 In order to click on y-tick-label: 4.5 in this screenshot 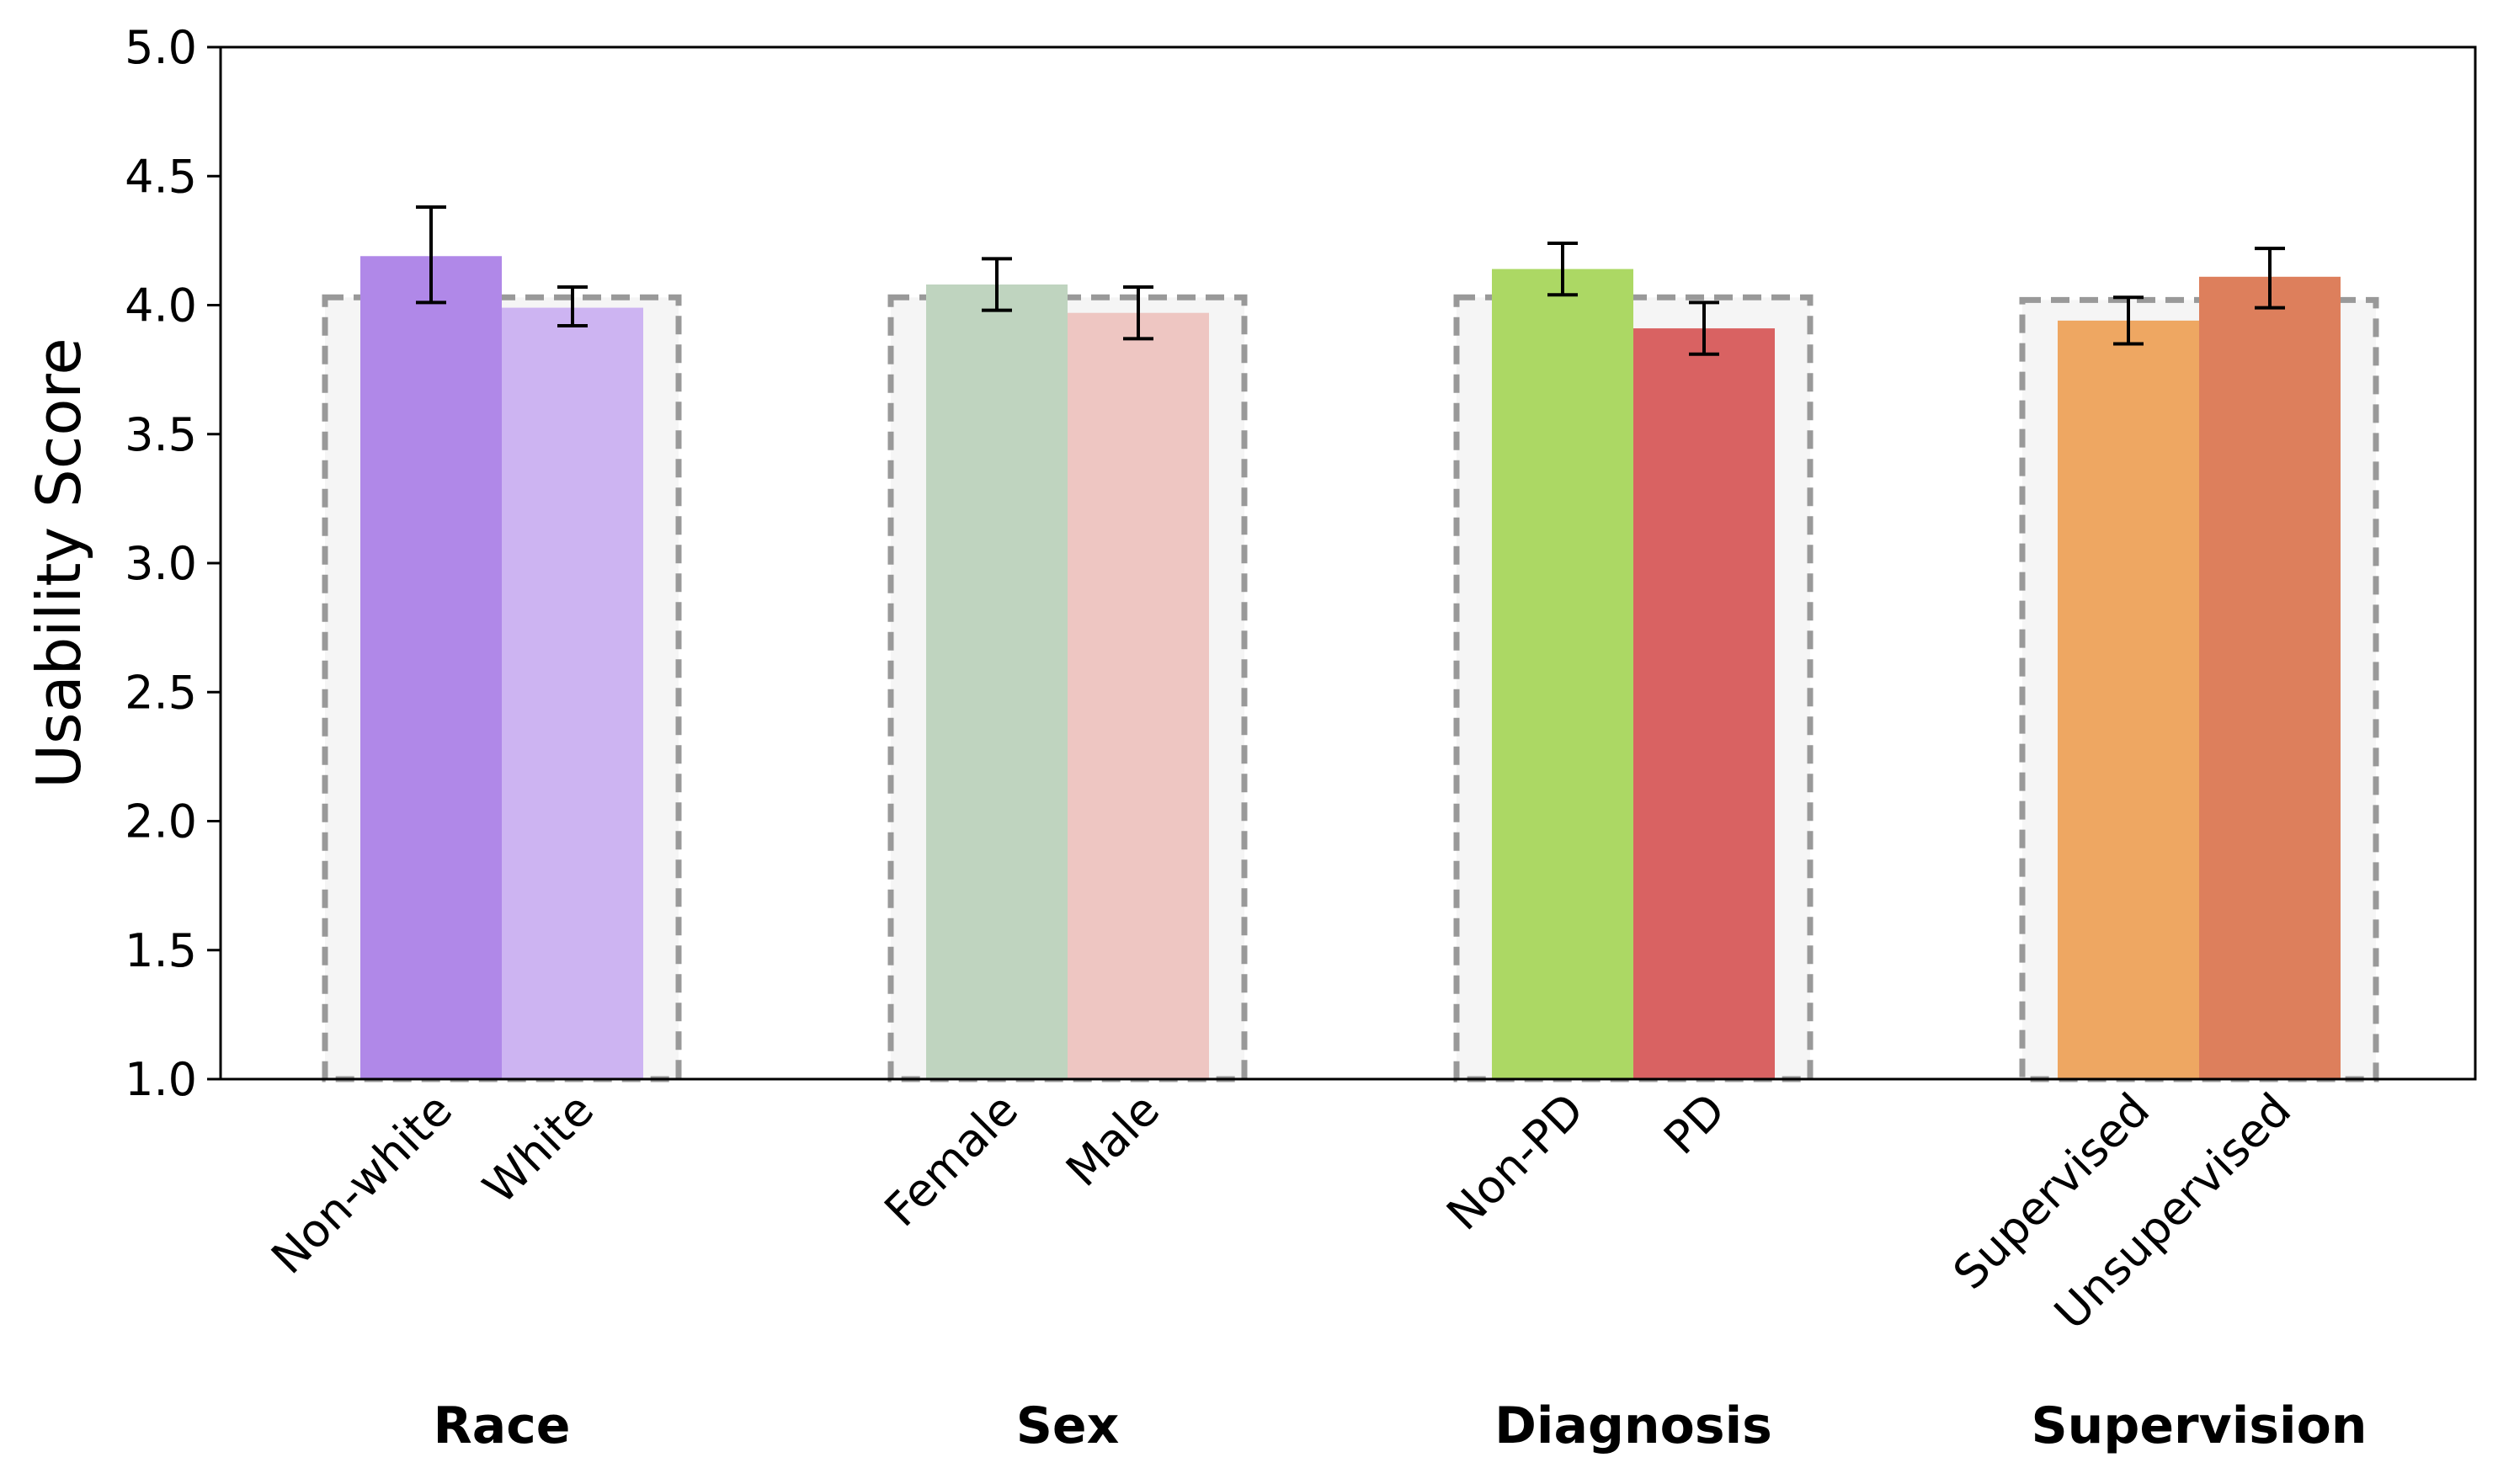, I will do `click(161, 176)`.